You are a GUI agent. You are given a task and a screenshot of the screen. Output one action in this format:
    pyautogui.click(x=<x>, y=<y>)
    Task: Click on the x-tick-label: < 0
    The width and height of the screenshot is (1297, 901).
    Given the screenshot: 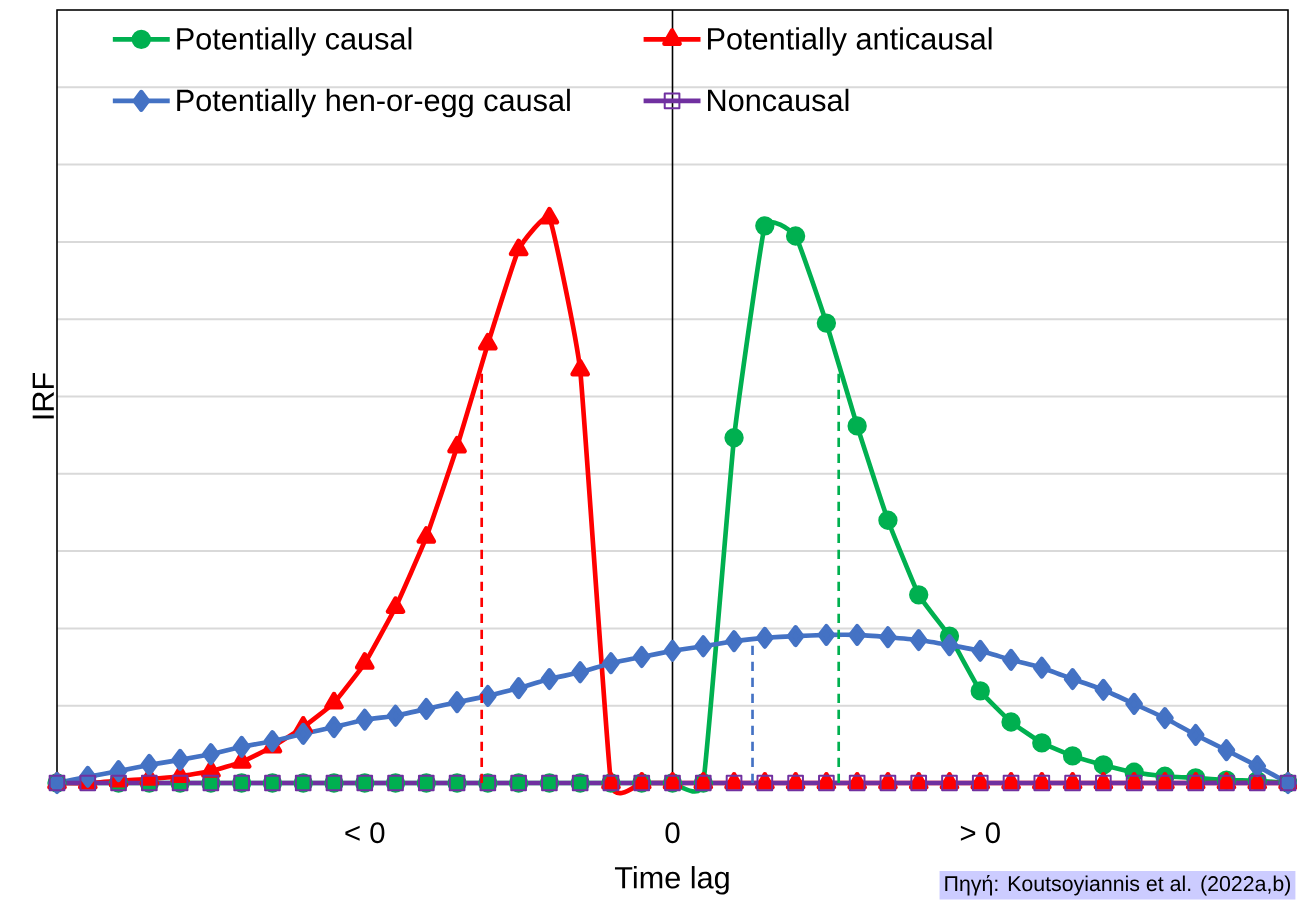 What is the action you would take?
    pyautogui.click(x=365, y=833)
    